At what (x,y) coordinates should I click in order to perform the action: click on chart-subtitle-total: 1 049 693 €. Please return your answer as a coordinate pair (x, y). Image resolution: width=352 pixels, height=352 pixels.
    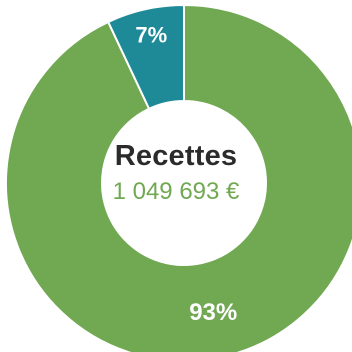
    Looking at the image, I should click on (176, 191).